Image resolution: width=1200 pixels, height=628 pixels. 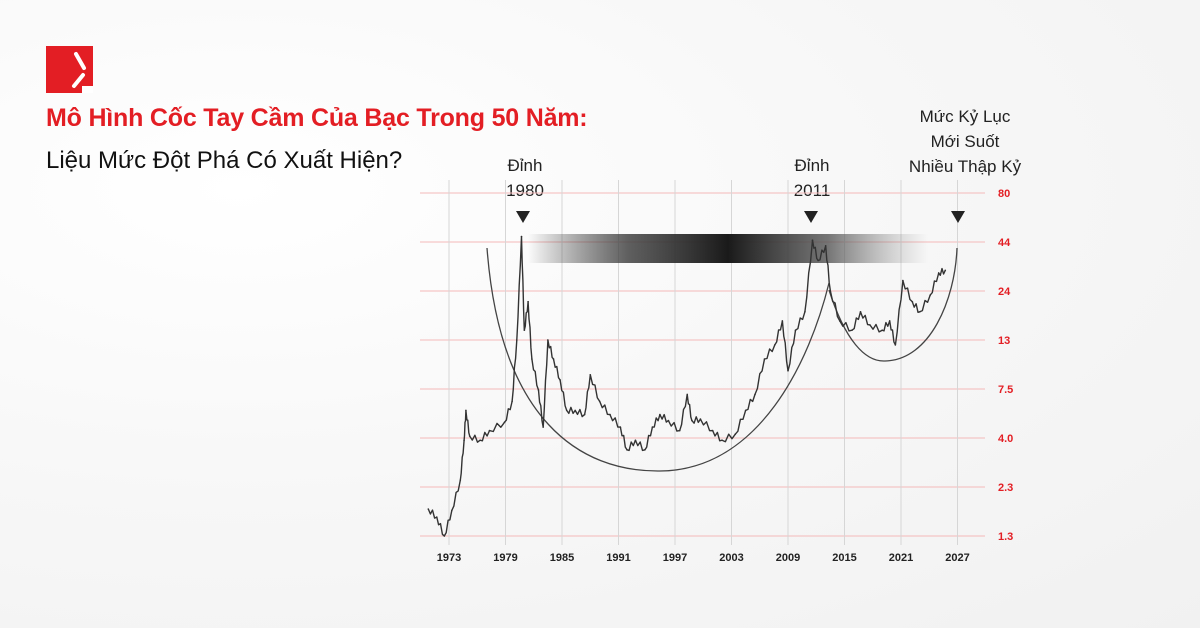 What do you see at coordinates (788, 558) in the screenshot?
I see `x-tick-label: 2009` at bounding box center [788, 558].